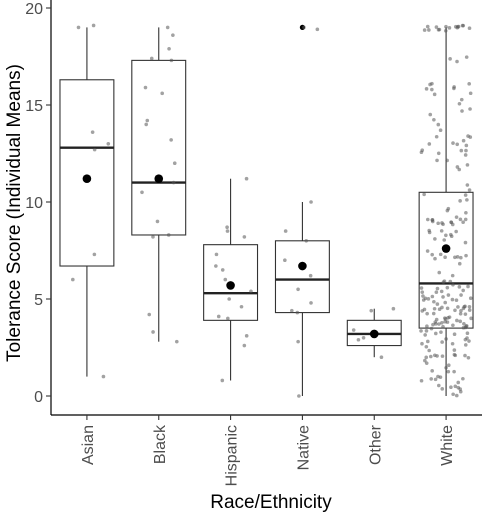 This screenshot has width=491, height=517. I want to click on box-black, so click(159, 184).